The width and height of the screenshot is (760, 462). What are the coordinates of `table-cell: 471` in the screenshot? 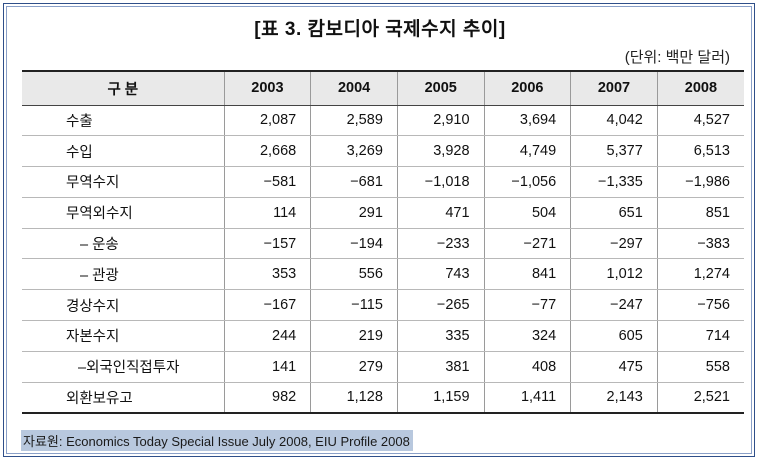 It's located at (440, 213).